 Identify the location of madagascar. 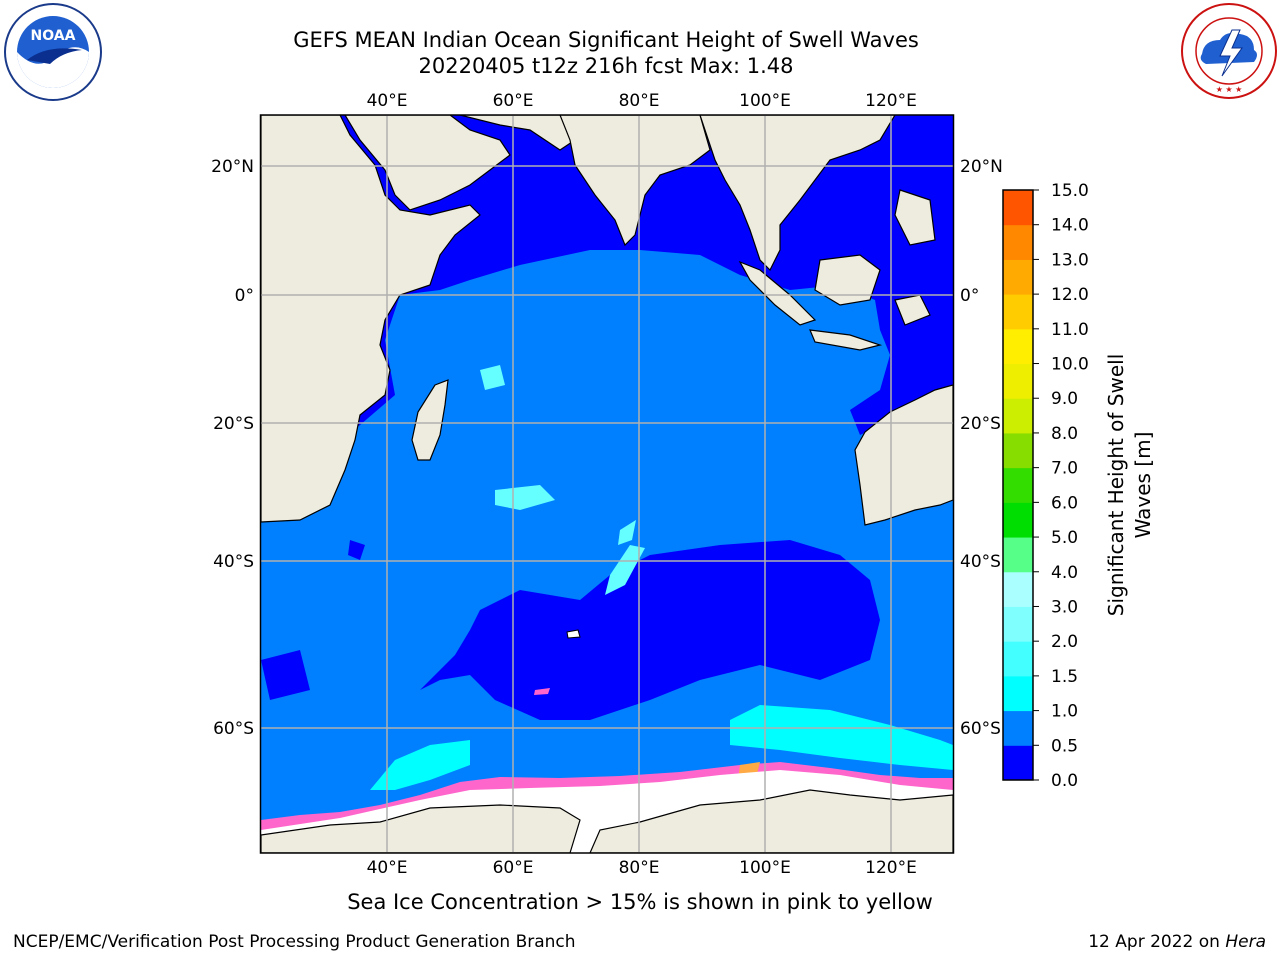
(430, 420).